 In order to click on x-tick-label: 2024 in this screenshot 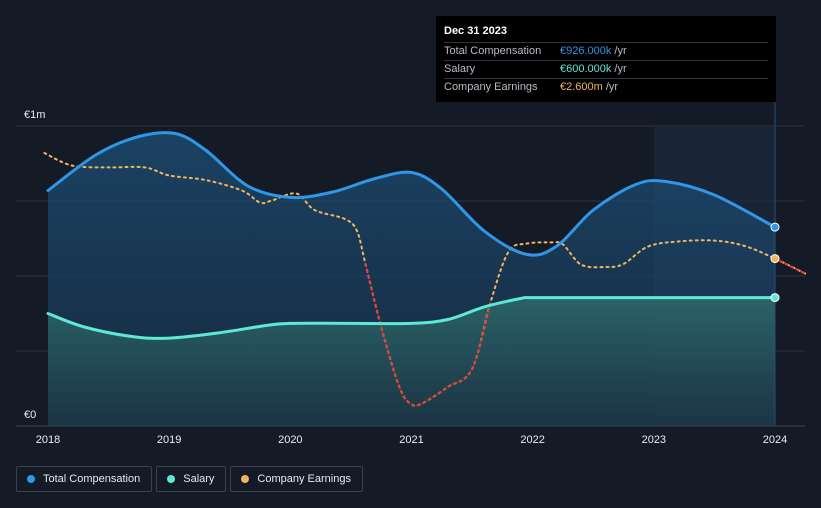, I will do `click(775, 440)`.